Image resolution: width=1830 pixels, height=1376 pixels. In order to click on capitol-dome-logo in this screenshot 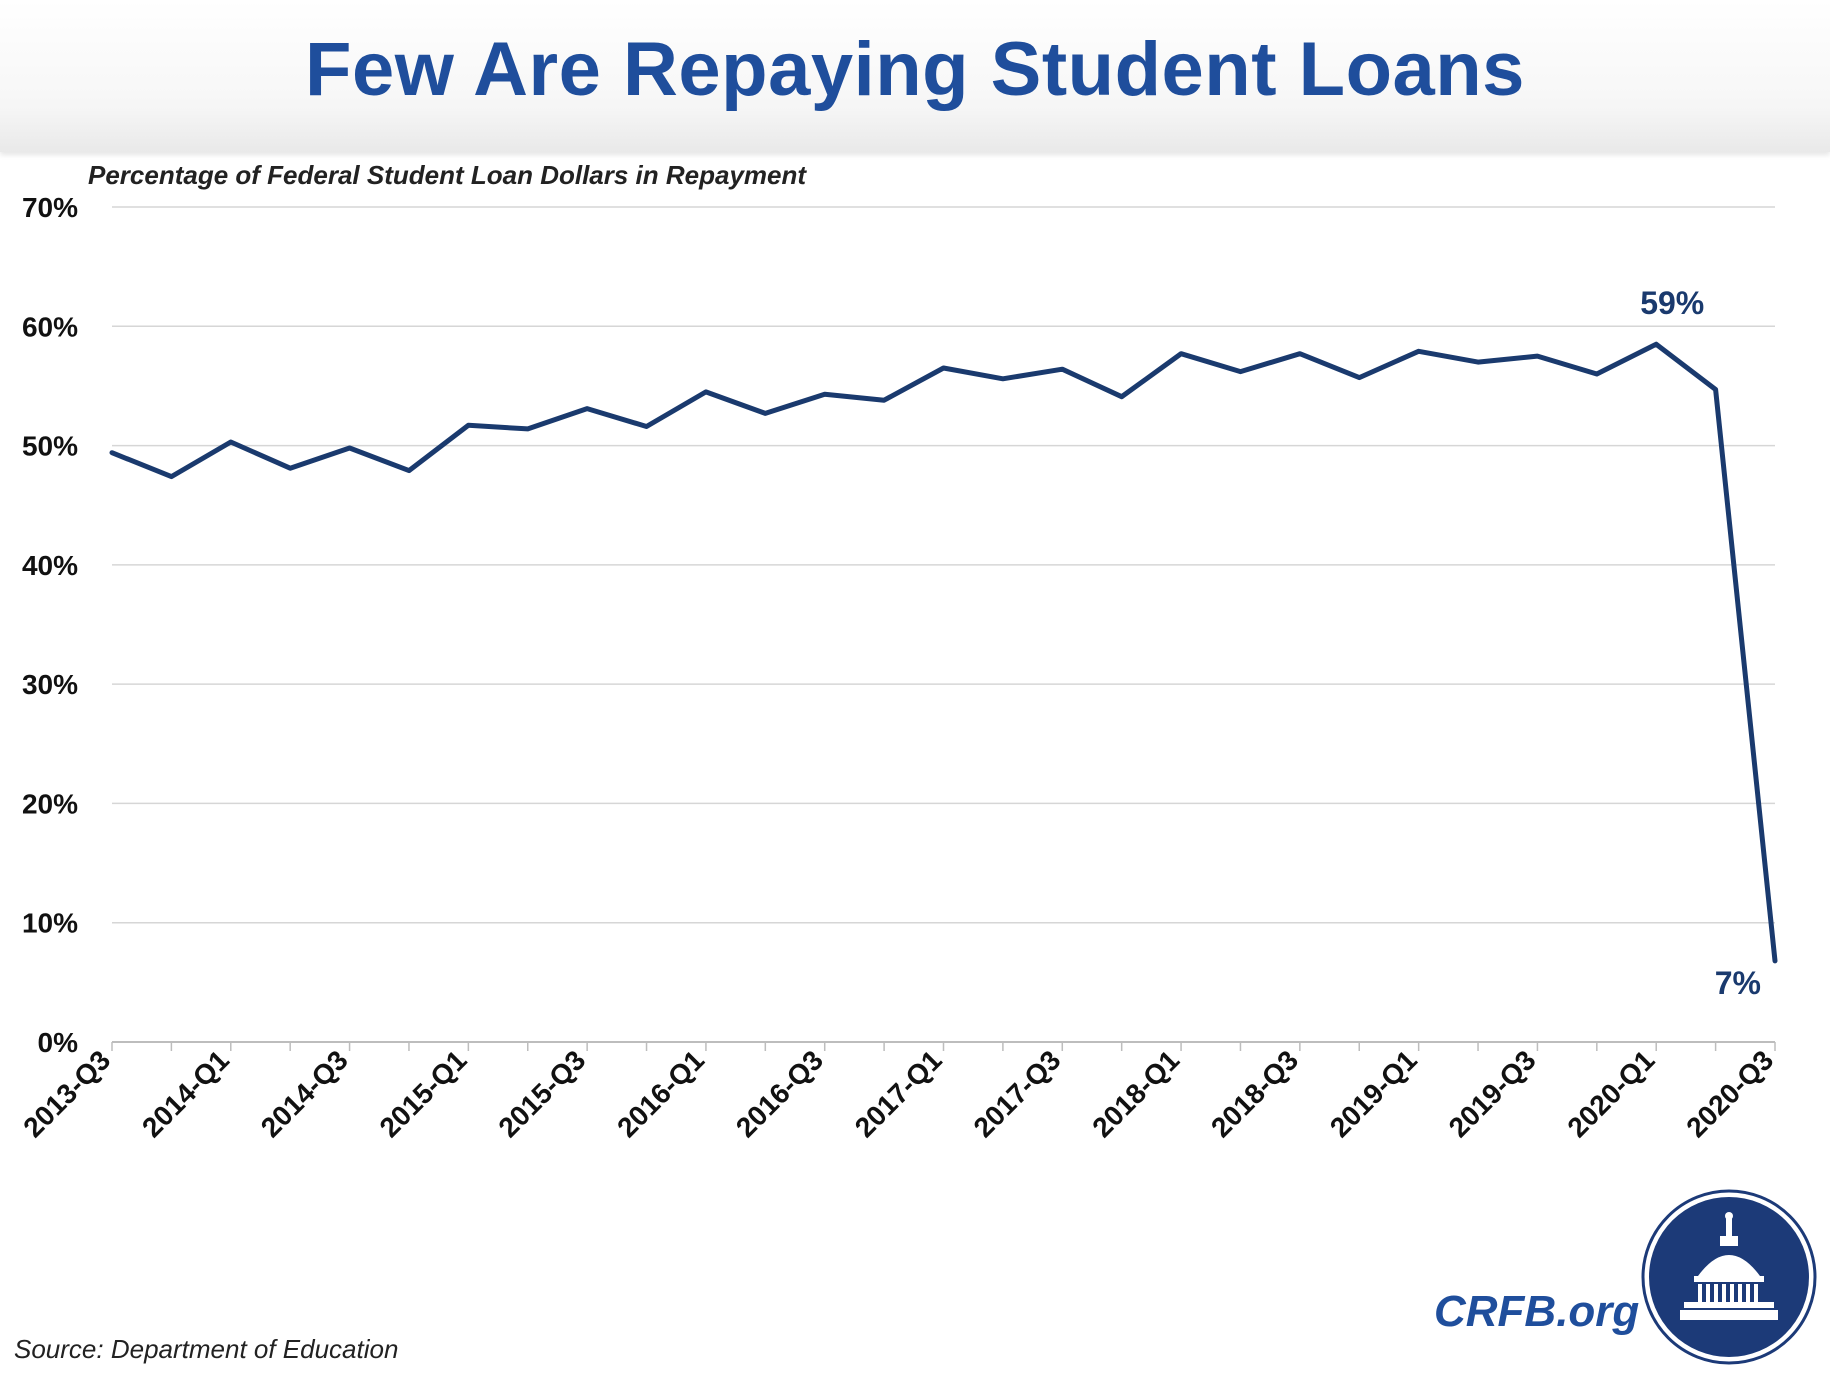, I will do `click(1729, 1277)`.